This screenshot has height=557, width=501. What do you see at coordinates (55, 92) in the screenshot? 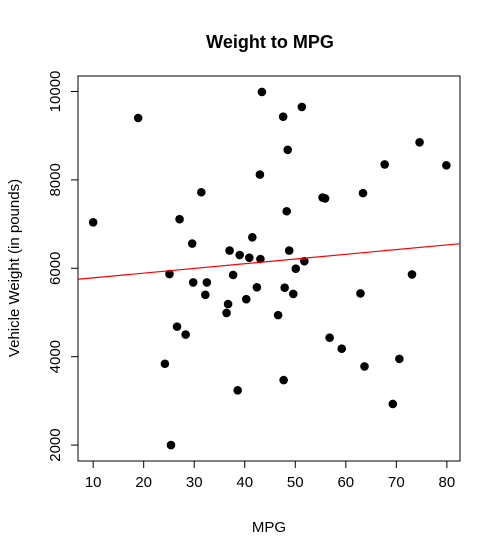
I see `y-tick-label: 10000` at bounding box center [55, 92].